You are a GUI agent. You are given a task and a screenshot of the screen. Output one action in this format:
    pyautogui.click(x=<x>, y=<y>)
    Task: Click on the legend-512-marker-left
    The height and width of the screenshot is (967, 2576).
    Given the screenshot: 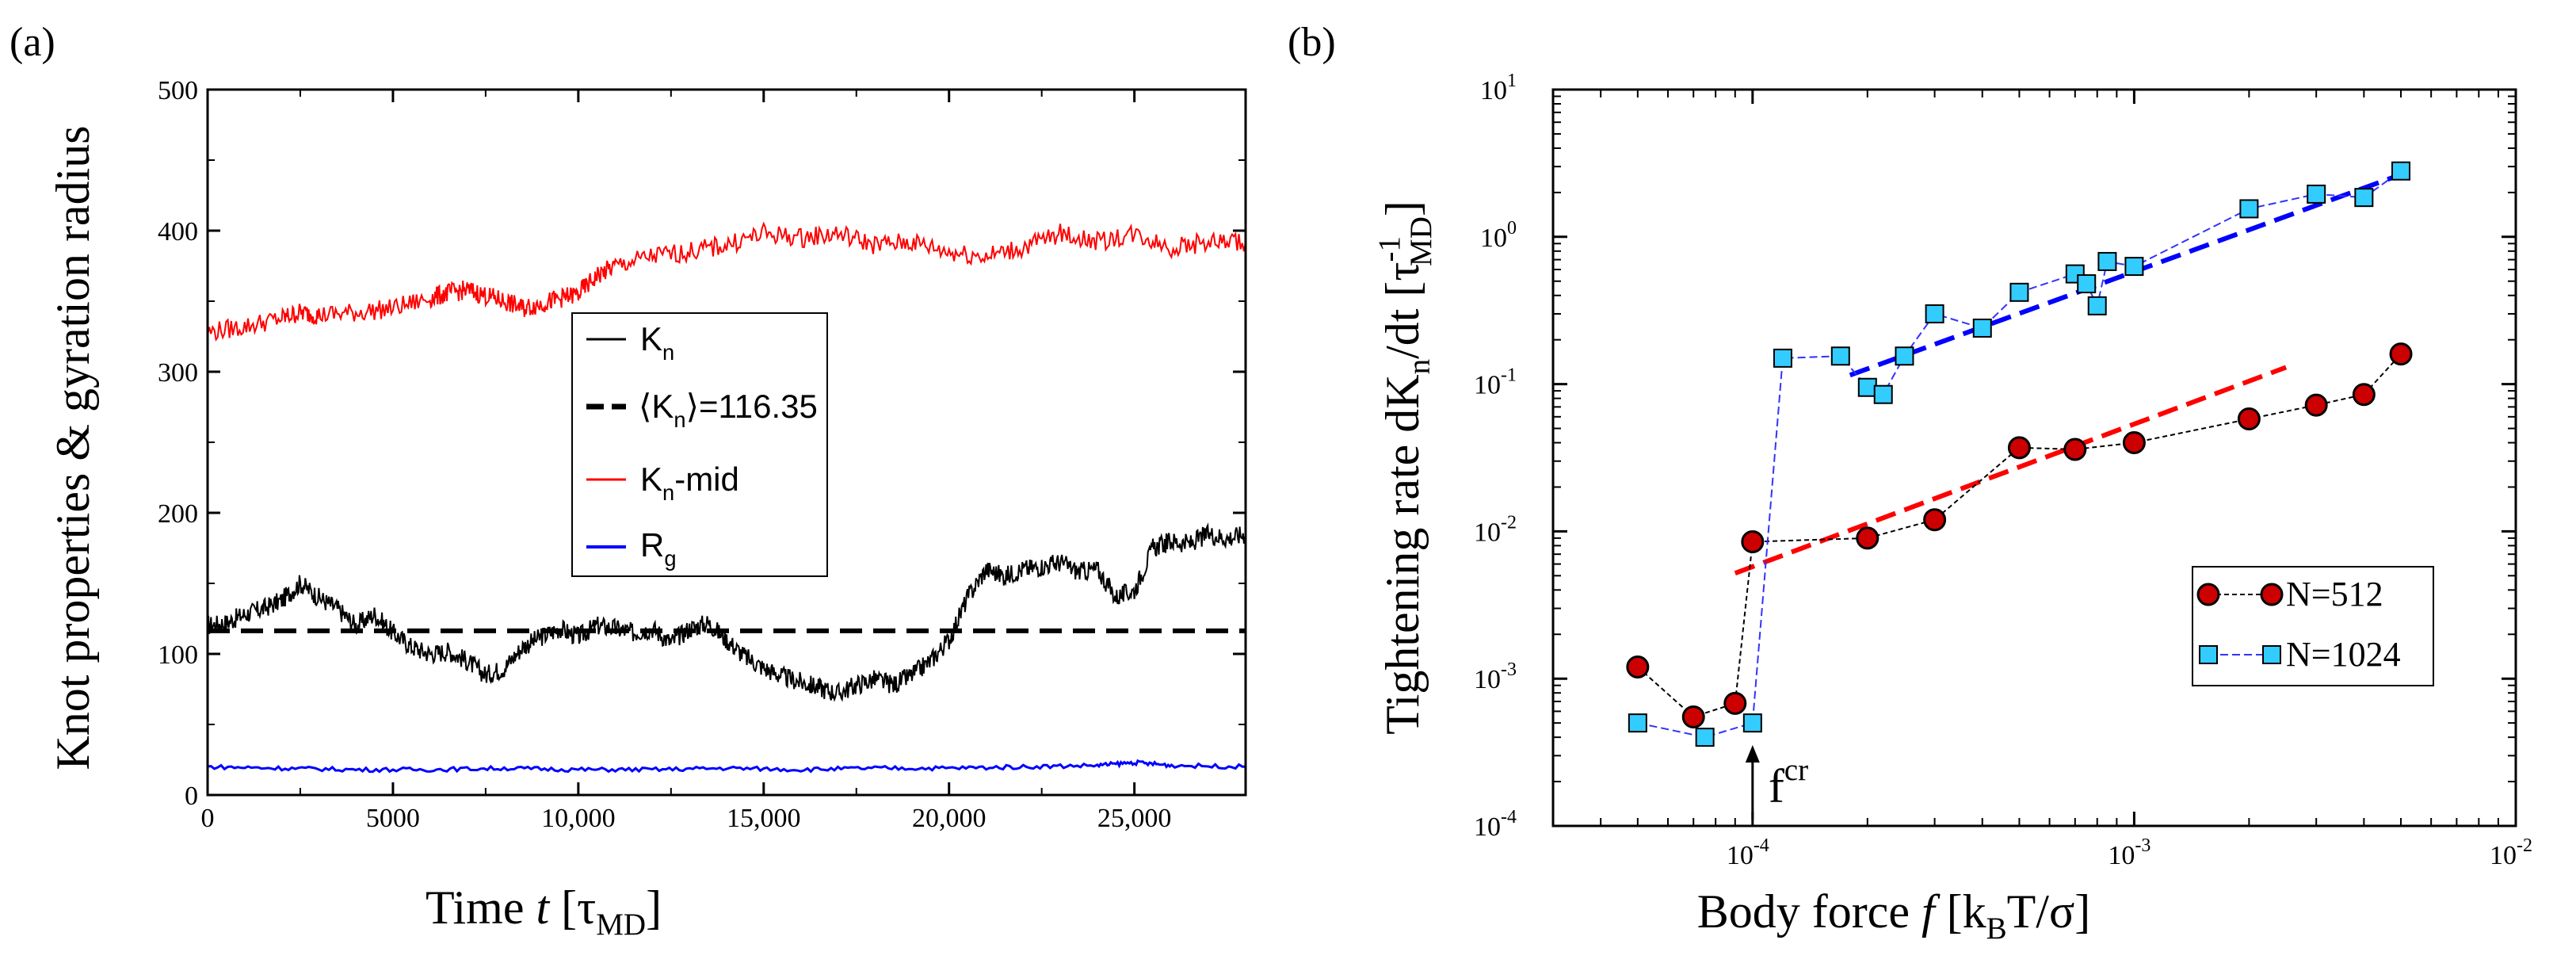 What is the action you would take?
    pyautogui.click(x=2208, y=594)
    